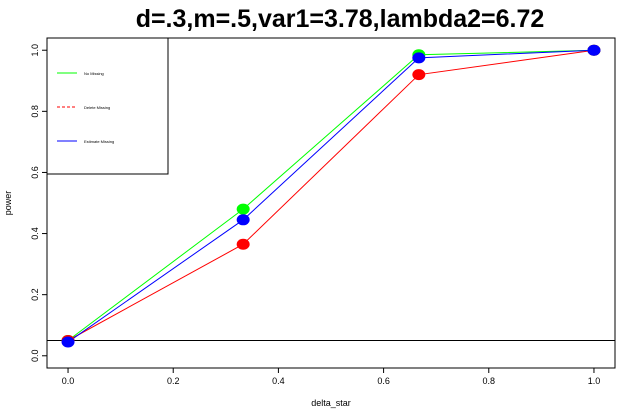  Describe the element at coordinates (8, 203) in the screenshot. I see `y-axis-label: power` at that location.